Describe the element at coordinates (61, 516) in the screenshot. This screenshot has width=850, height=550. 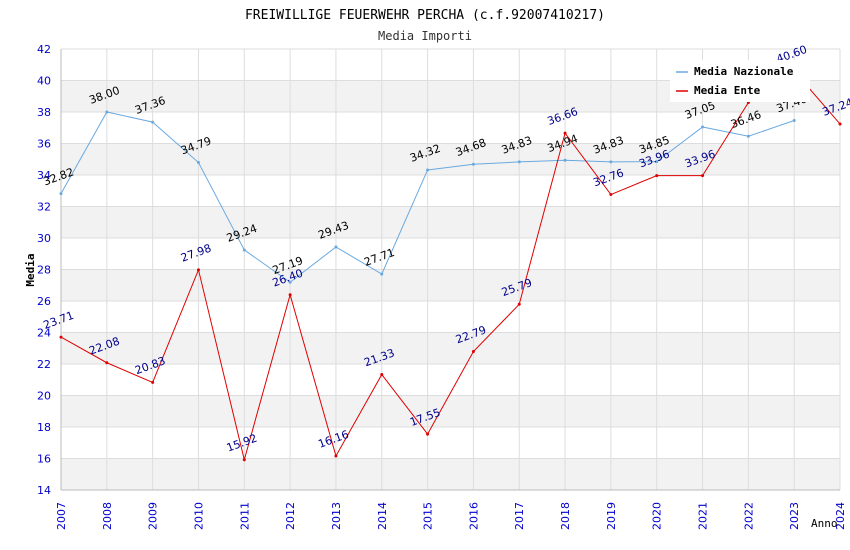
I see `x-tick-label: 2007` at that location.